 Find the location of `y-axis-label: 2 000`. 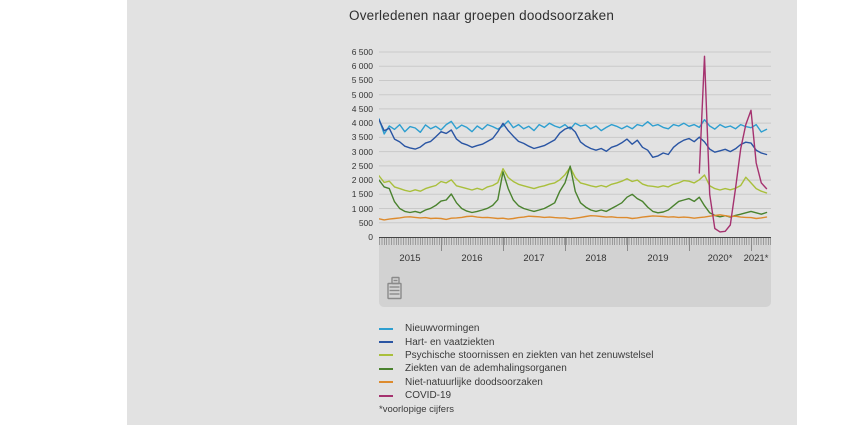

y-axis-label: 2 000 is located at coordinates (362, 180).